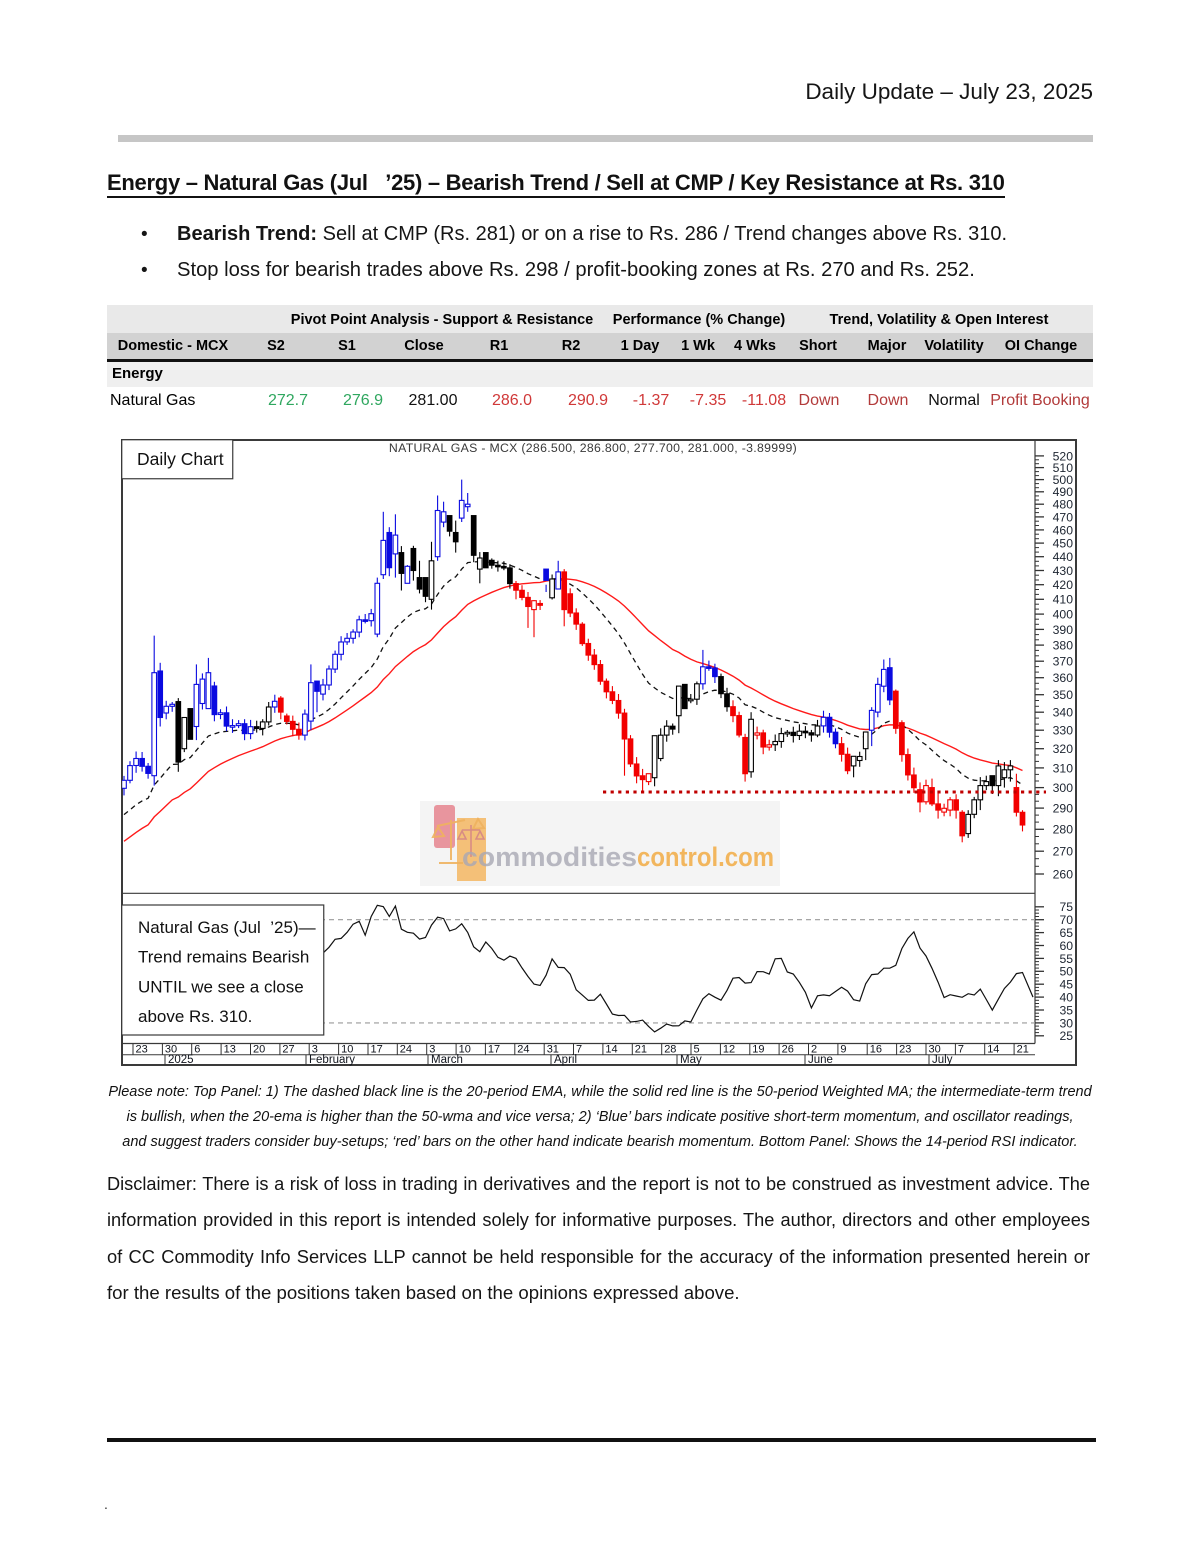 The height and width of the screenshot is (1553, 1200). Describe the element at coordinates (195, 1016) in the screenshot. I see `svg-text: above Rs. 310.` at that location.